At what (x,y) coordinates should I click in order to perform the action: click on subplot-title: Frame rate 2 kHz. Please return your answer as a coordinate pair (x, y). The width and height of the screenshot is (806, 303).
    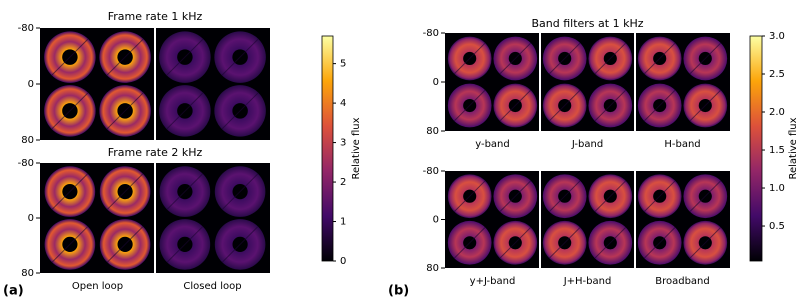
    Looking at the image, I should click on (155, 152).